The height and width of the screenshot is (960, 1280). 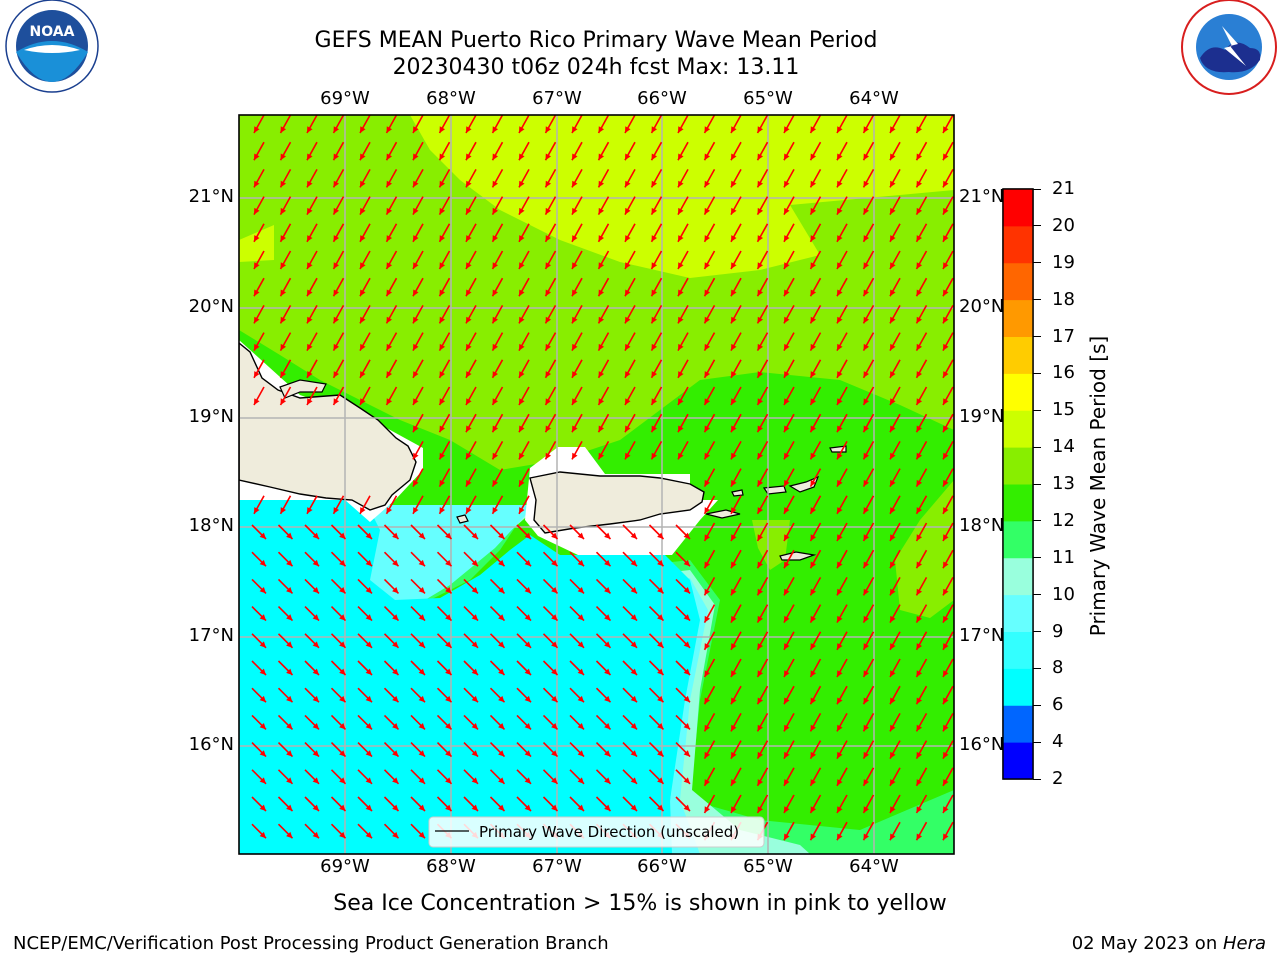 I want to click on colorbar-tick-label: 4, so click(x=1058, y=742).